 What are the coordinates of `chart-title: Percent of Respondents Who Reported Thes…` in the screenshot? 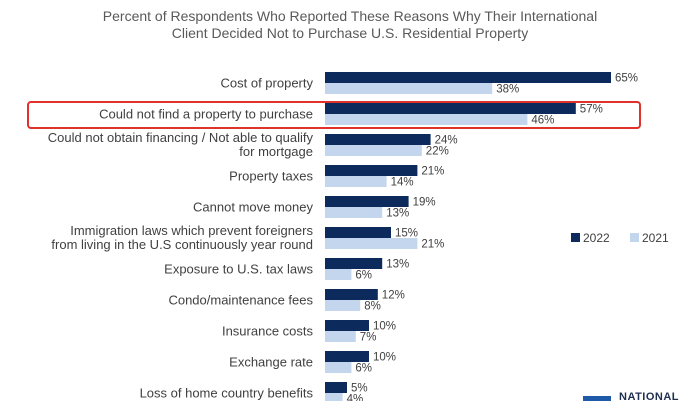 It's located at (350, 25).